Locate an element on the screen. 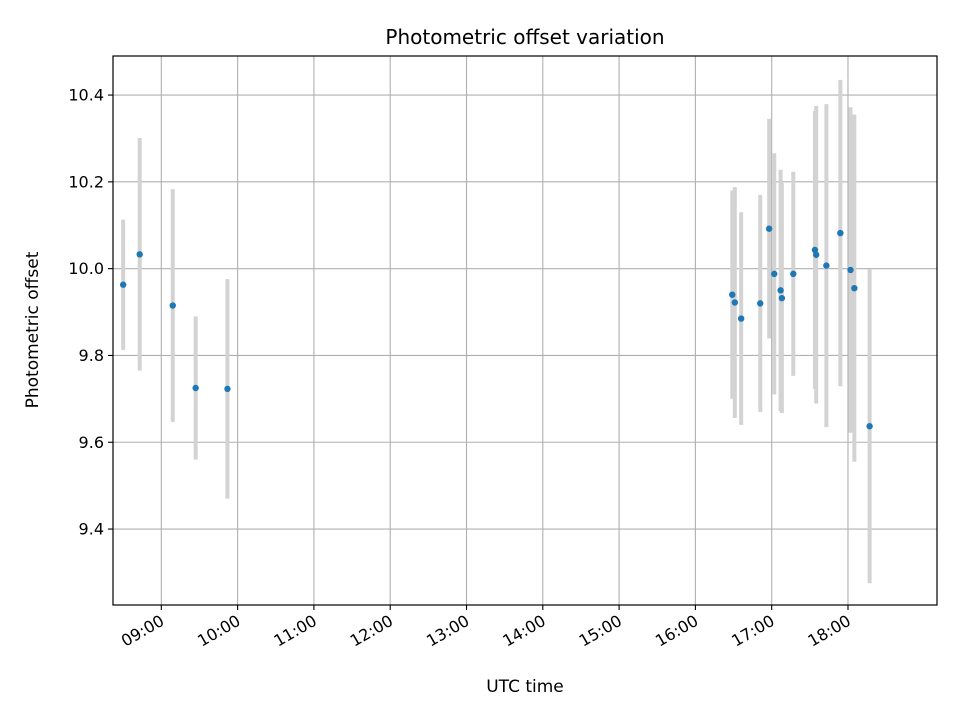  x-tick-label: 16:00 is located at coordinates (676, 631).